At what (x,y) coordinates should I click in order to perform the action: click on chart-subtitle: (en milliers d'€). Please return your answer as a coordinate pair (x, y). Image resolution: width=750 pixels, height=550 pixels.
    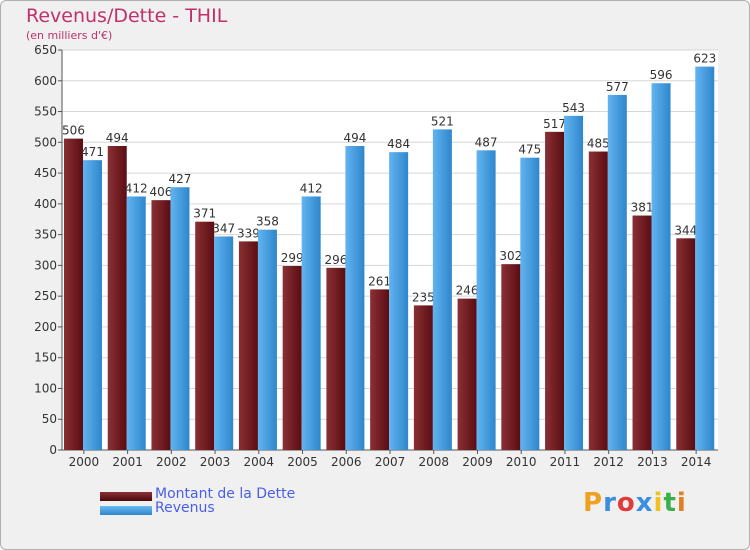
    Looking at the image, I should click on (69, 35).